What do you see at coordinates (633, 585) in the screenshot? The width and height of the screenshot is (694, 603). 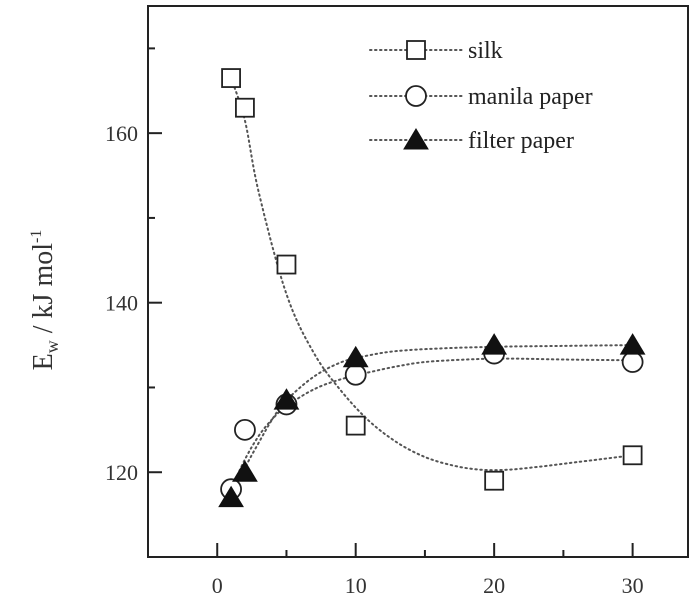 I see `x-tick-label: 30` at bounding box center [633, 585].